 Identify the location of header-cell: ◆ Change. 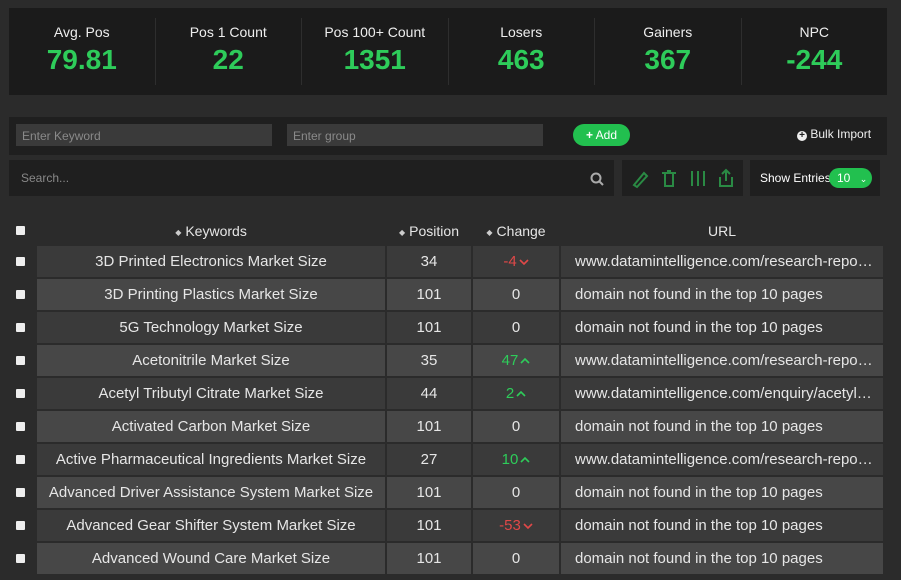
(516, 231).